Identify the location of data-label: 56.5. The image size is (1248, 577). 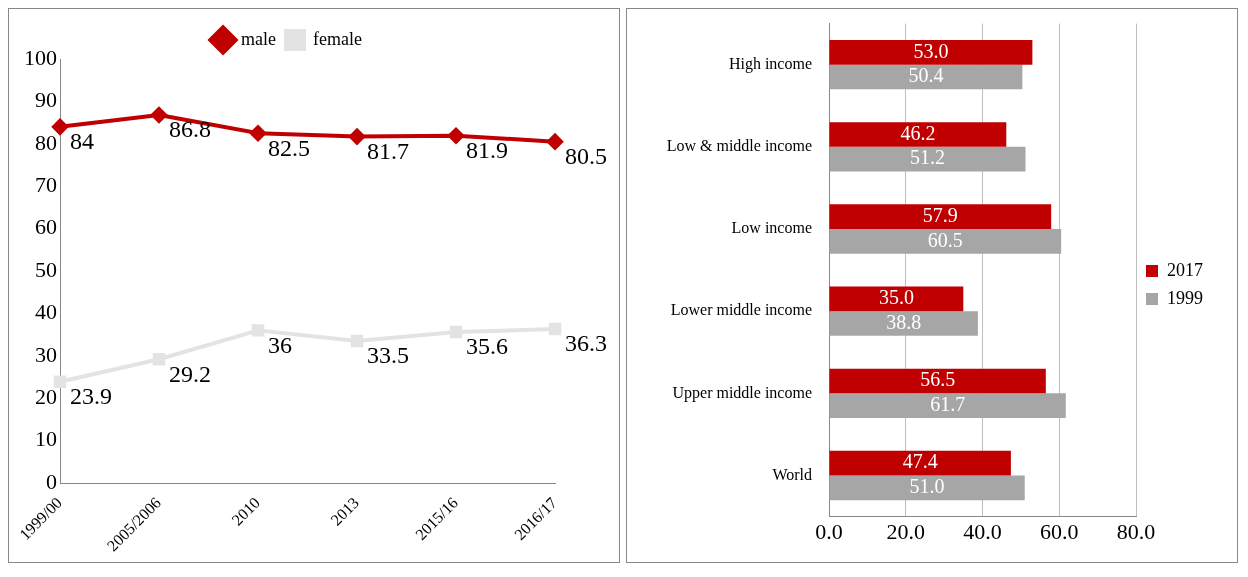
(938, 379).